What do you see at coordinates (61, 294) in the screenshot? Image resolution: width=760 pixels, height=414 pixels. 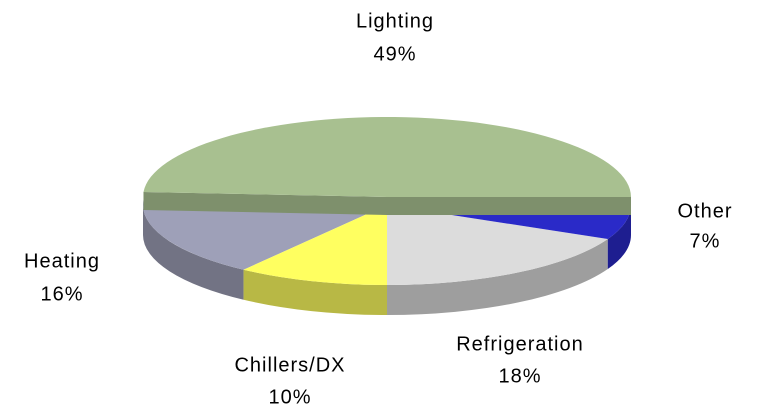 I see `value-label: 16%` at bounding box center [61, 294].